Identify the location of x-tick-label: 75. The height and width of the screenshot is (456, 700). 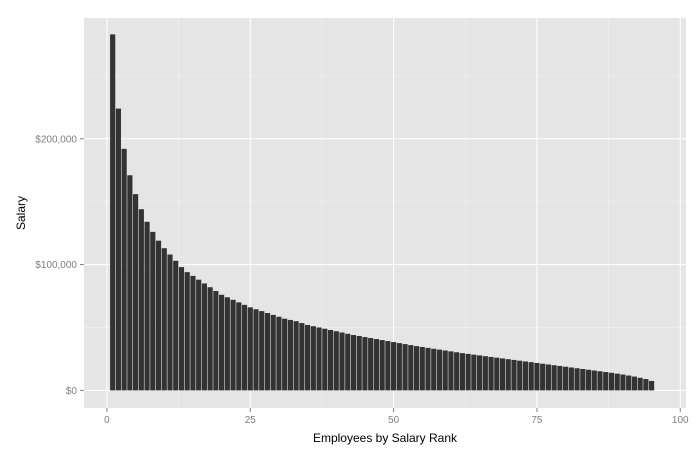
(537, 420).